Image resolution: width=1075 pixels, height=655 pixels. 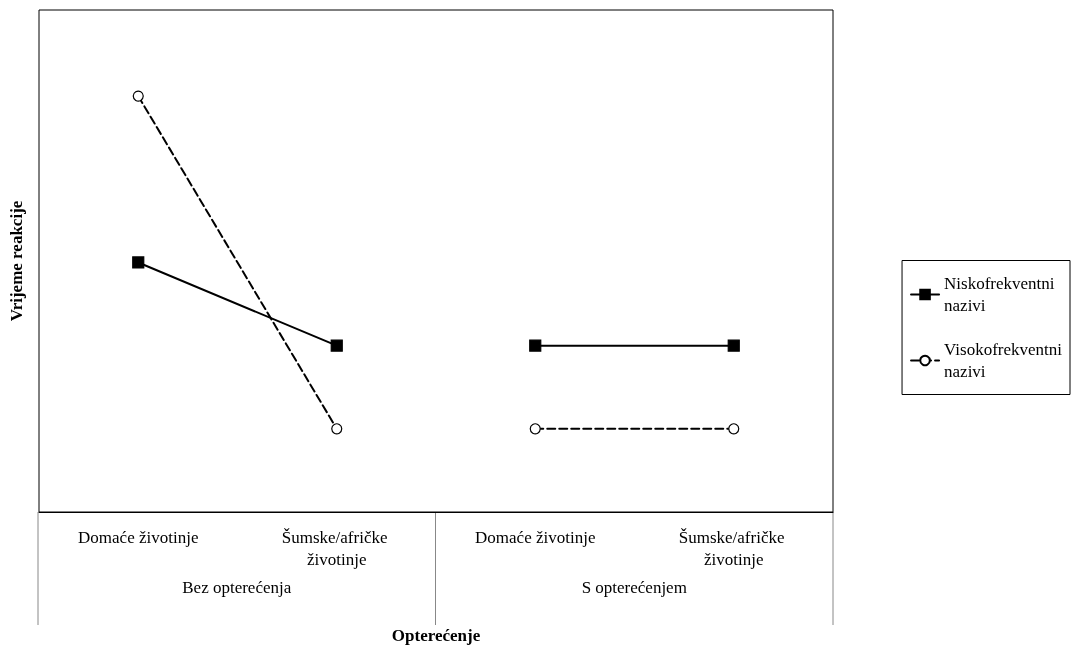 What do you see at coordinates (436, 635) in the screenshot?
I see `x-axis-title: Opterećenje` at bounding box center [436, 635].